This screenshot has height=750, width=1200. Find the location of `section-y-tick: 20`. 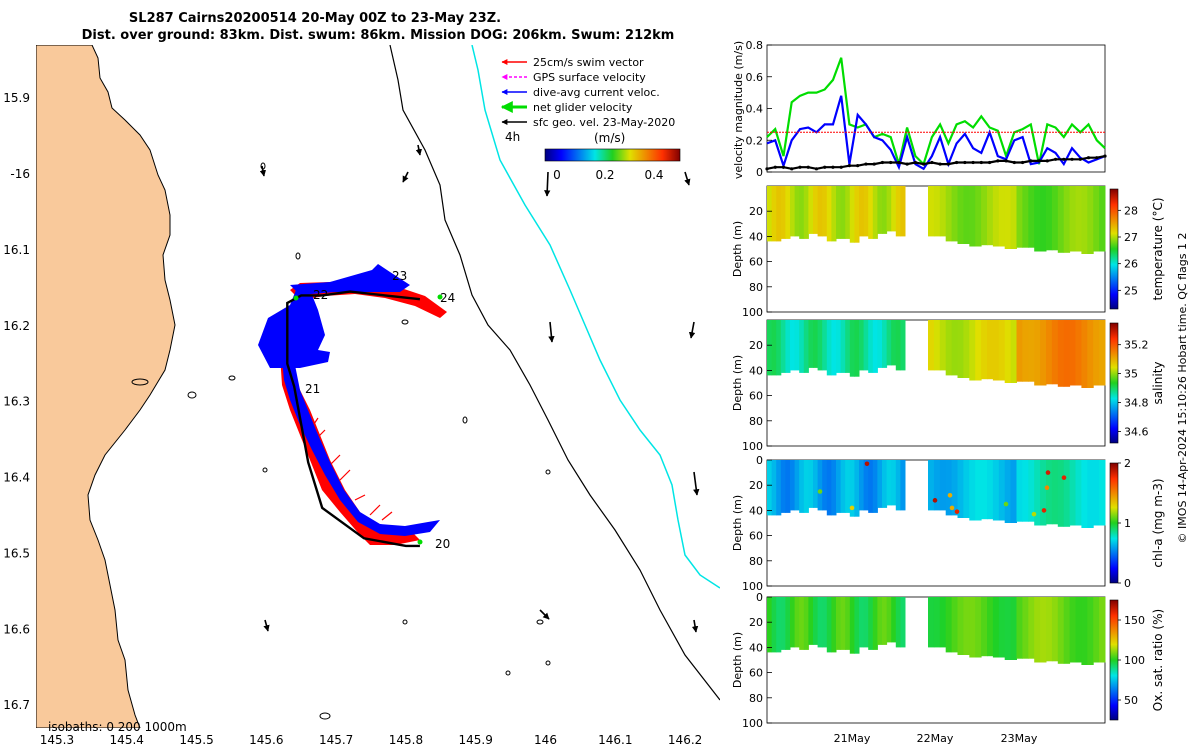

section-y-tick: 20 is located at coordinates (756, 345).